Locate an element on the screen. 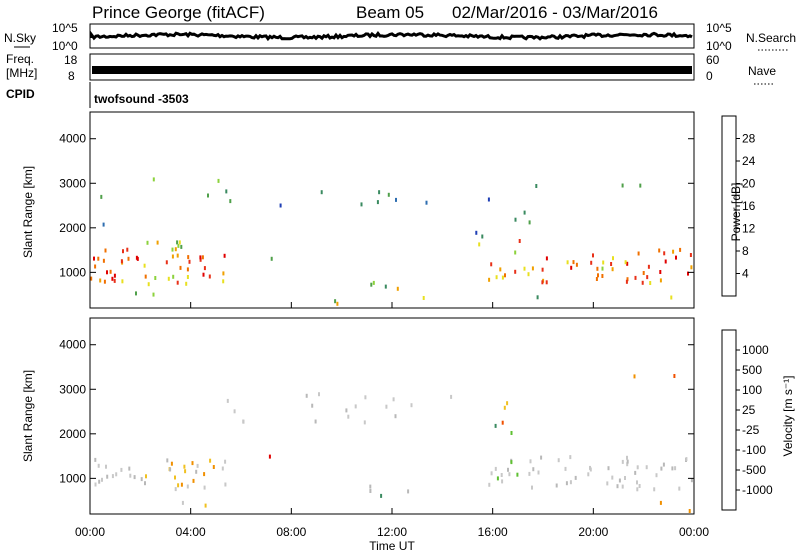 The image size is (800, 554). xtick-label: 16:00 is located at coordinates (493, 532).